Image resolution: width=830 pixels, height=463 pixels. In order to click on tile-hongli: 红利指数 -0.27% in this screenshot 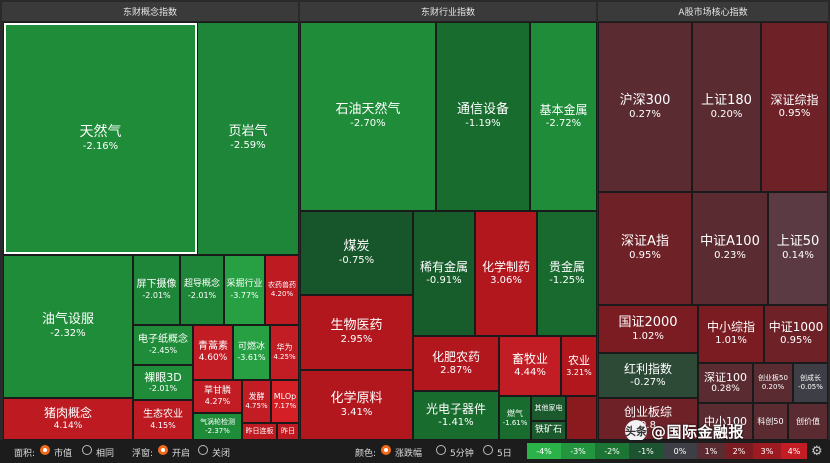, I will do `click(648, 375)`.